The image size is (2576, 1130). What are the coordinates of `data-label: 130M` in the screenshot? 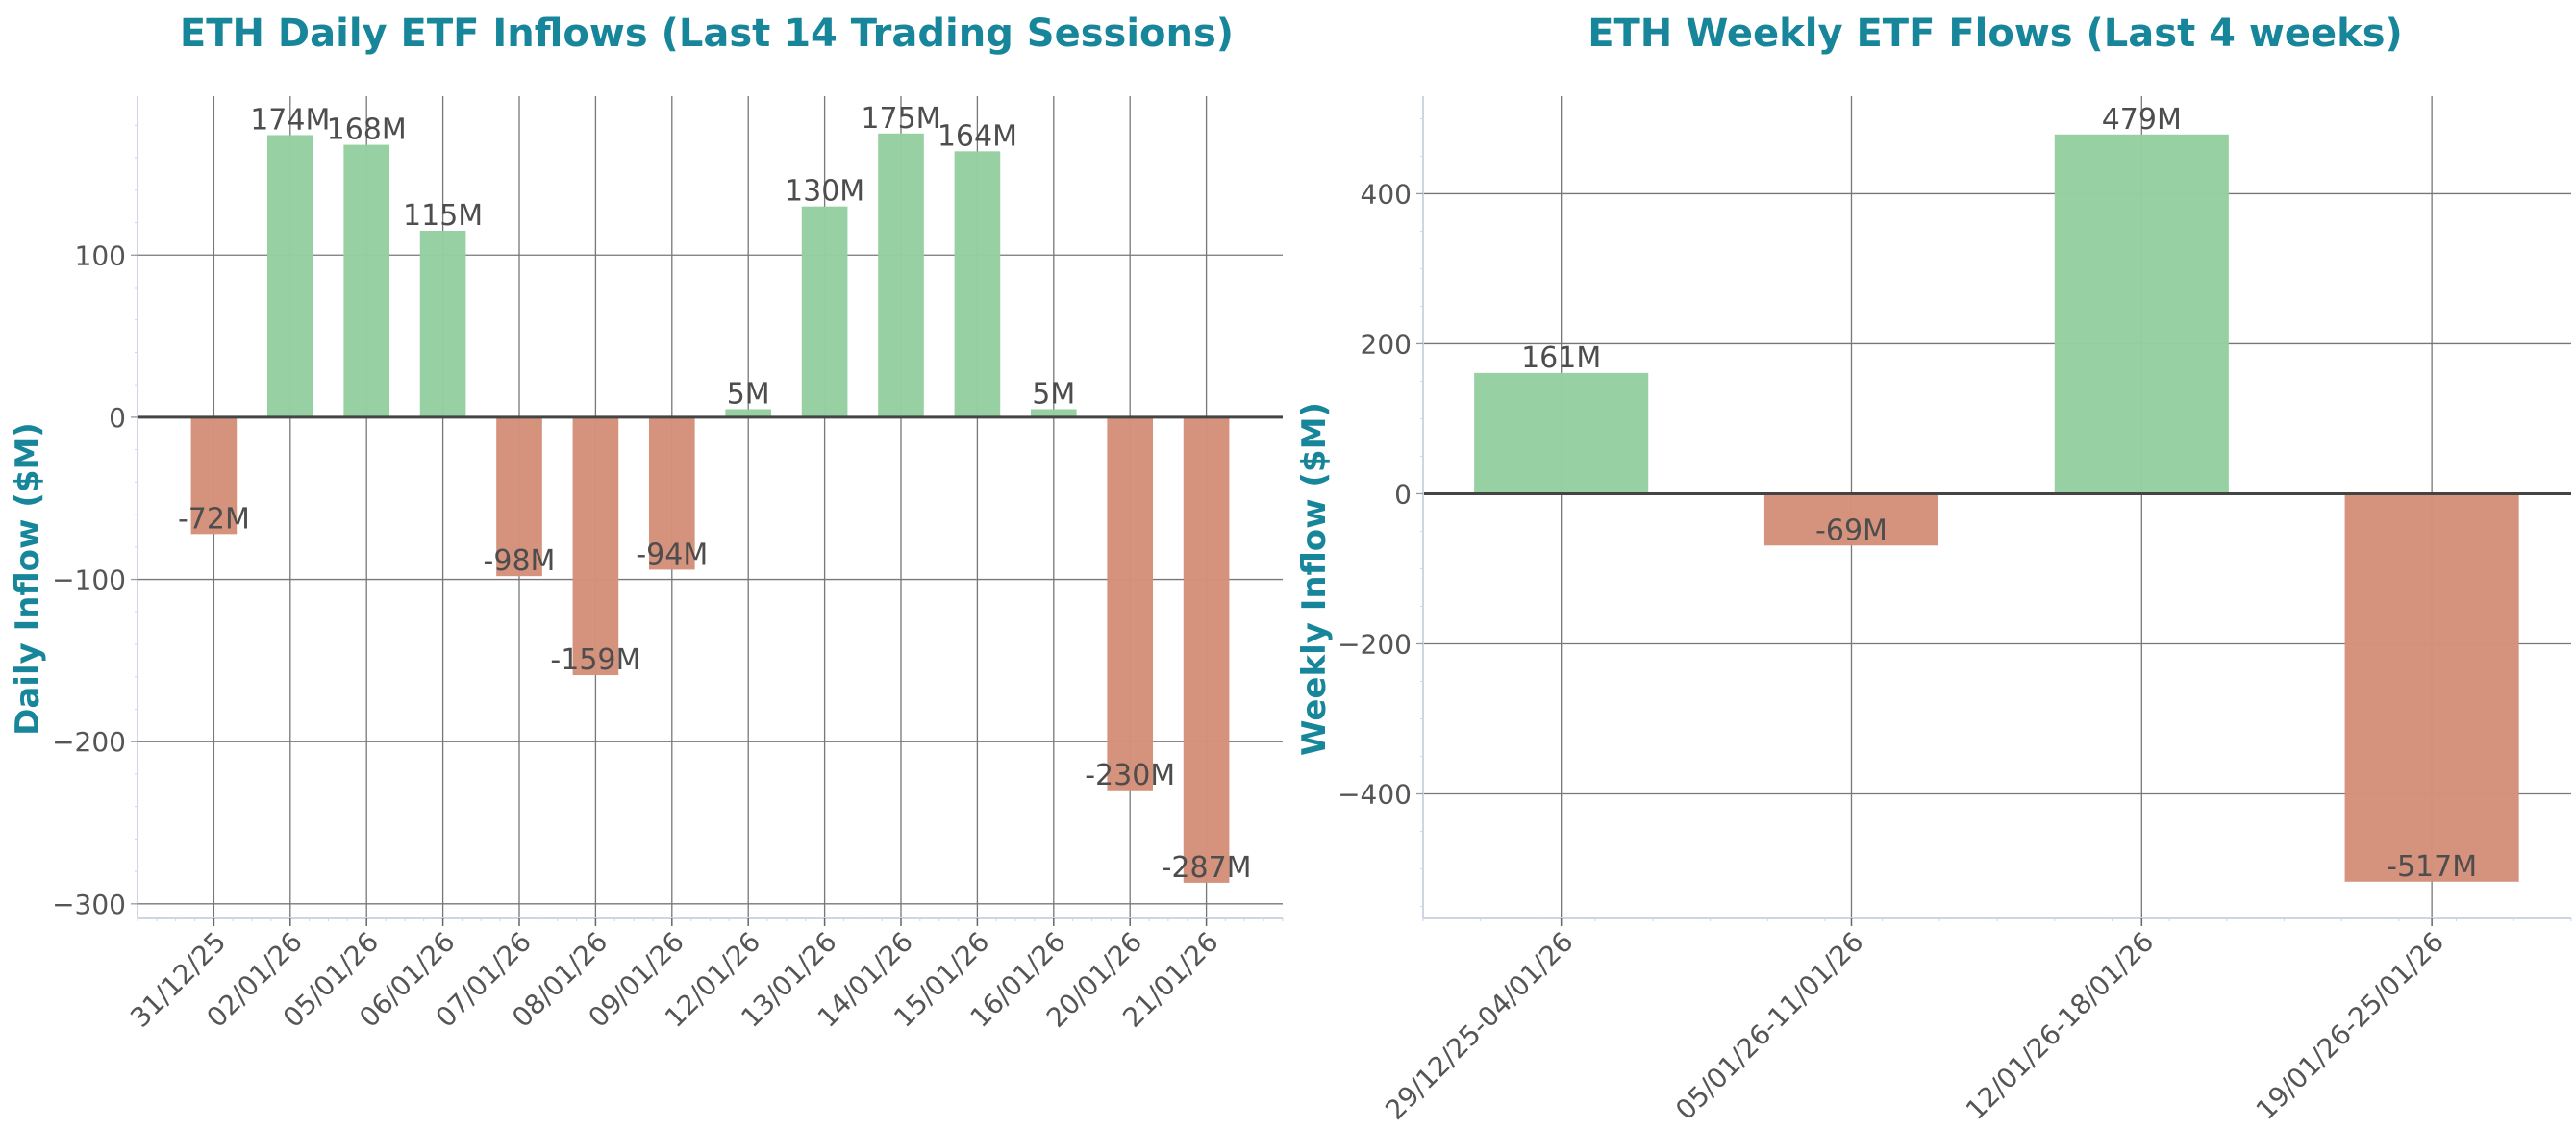 It's located at (824, 192).